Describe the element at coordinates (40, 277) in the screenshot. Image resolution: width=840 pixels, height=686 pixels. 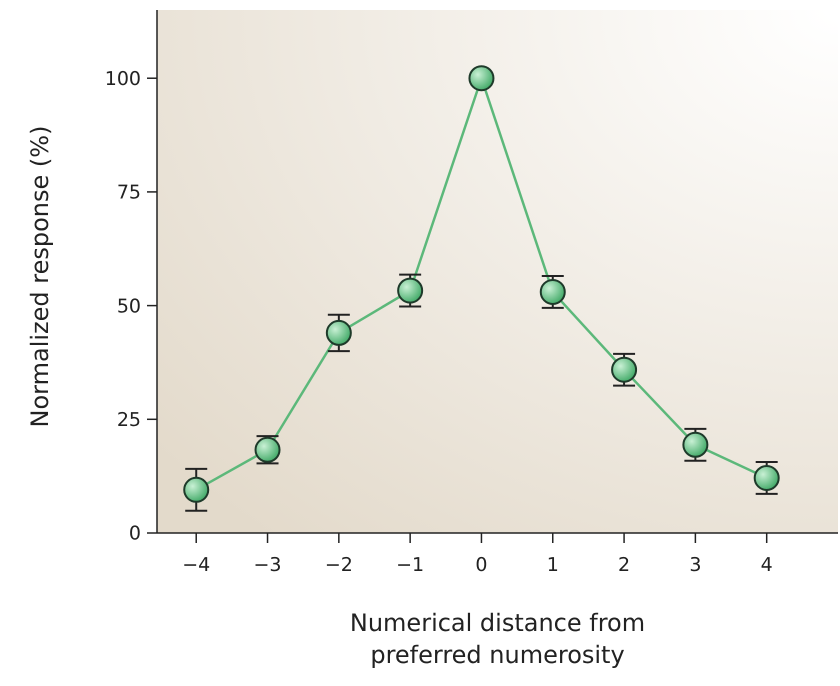
I see `y-axis-title: Normalized response (%)` at that location.